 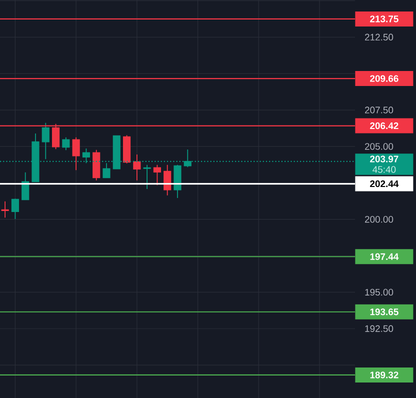 What do you see at coordinates (379, 110) in the screenshot?
I see `y-tick-label: 207.50` at bounding box center [379, 110].